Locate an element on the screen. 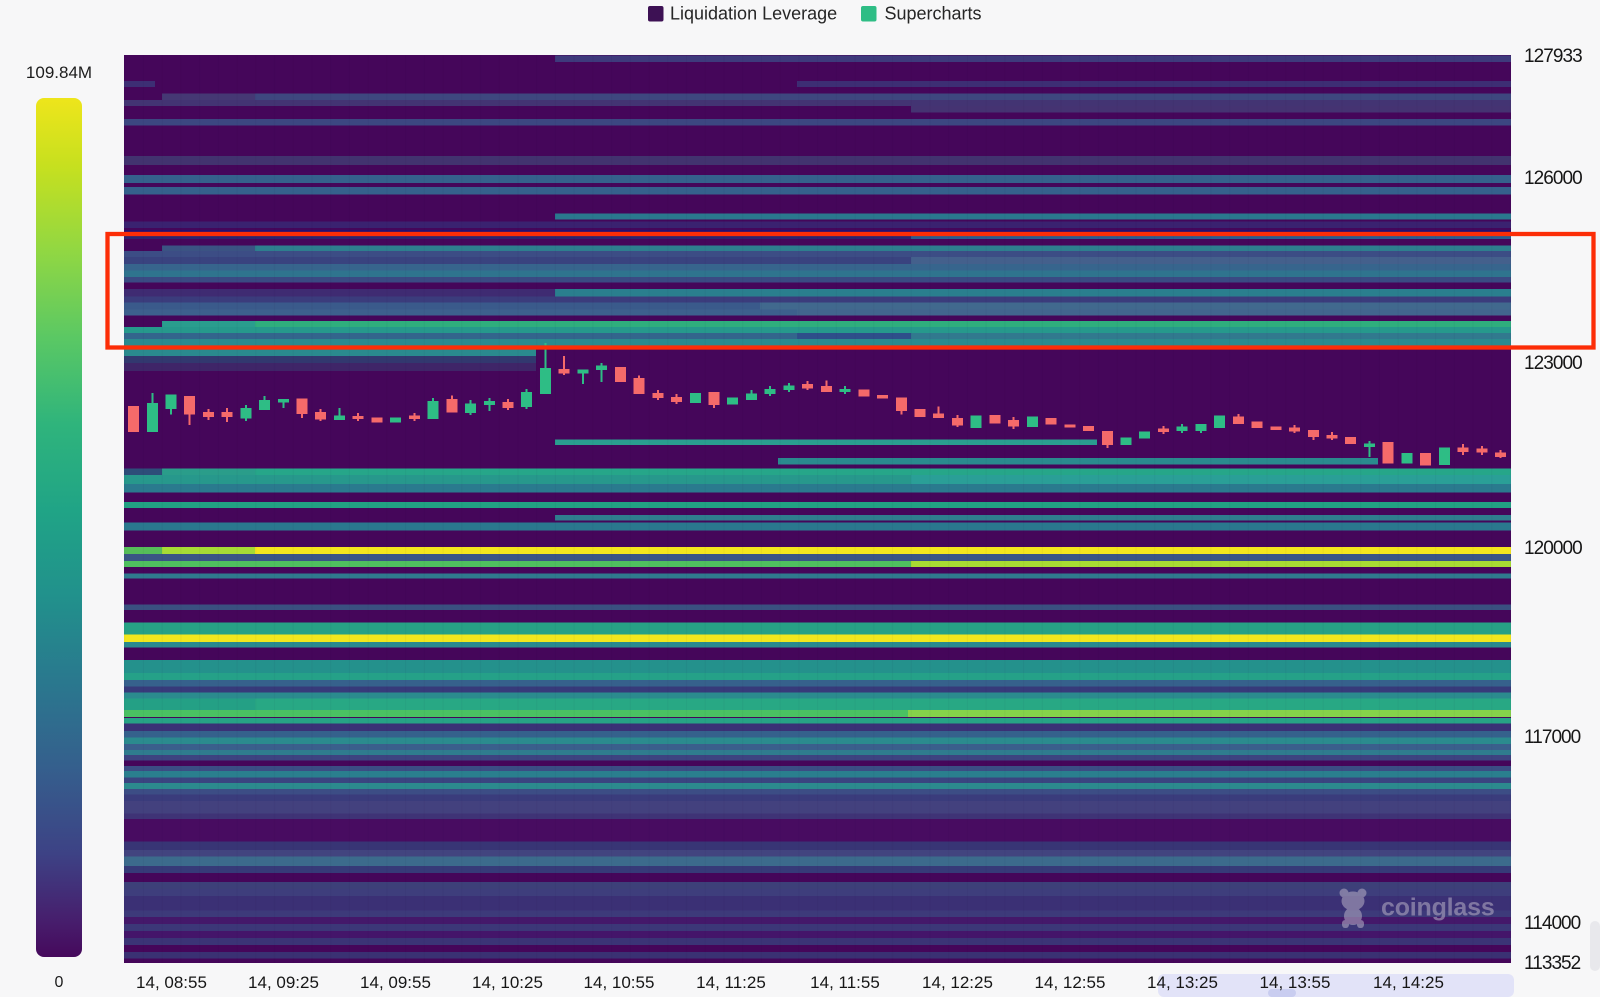 This screenshot has width=1600, height=997. svg-text: 14, 14:25 is located at coordinates (1408, 982).